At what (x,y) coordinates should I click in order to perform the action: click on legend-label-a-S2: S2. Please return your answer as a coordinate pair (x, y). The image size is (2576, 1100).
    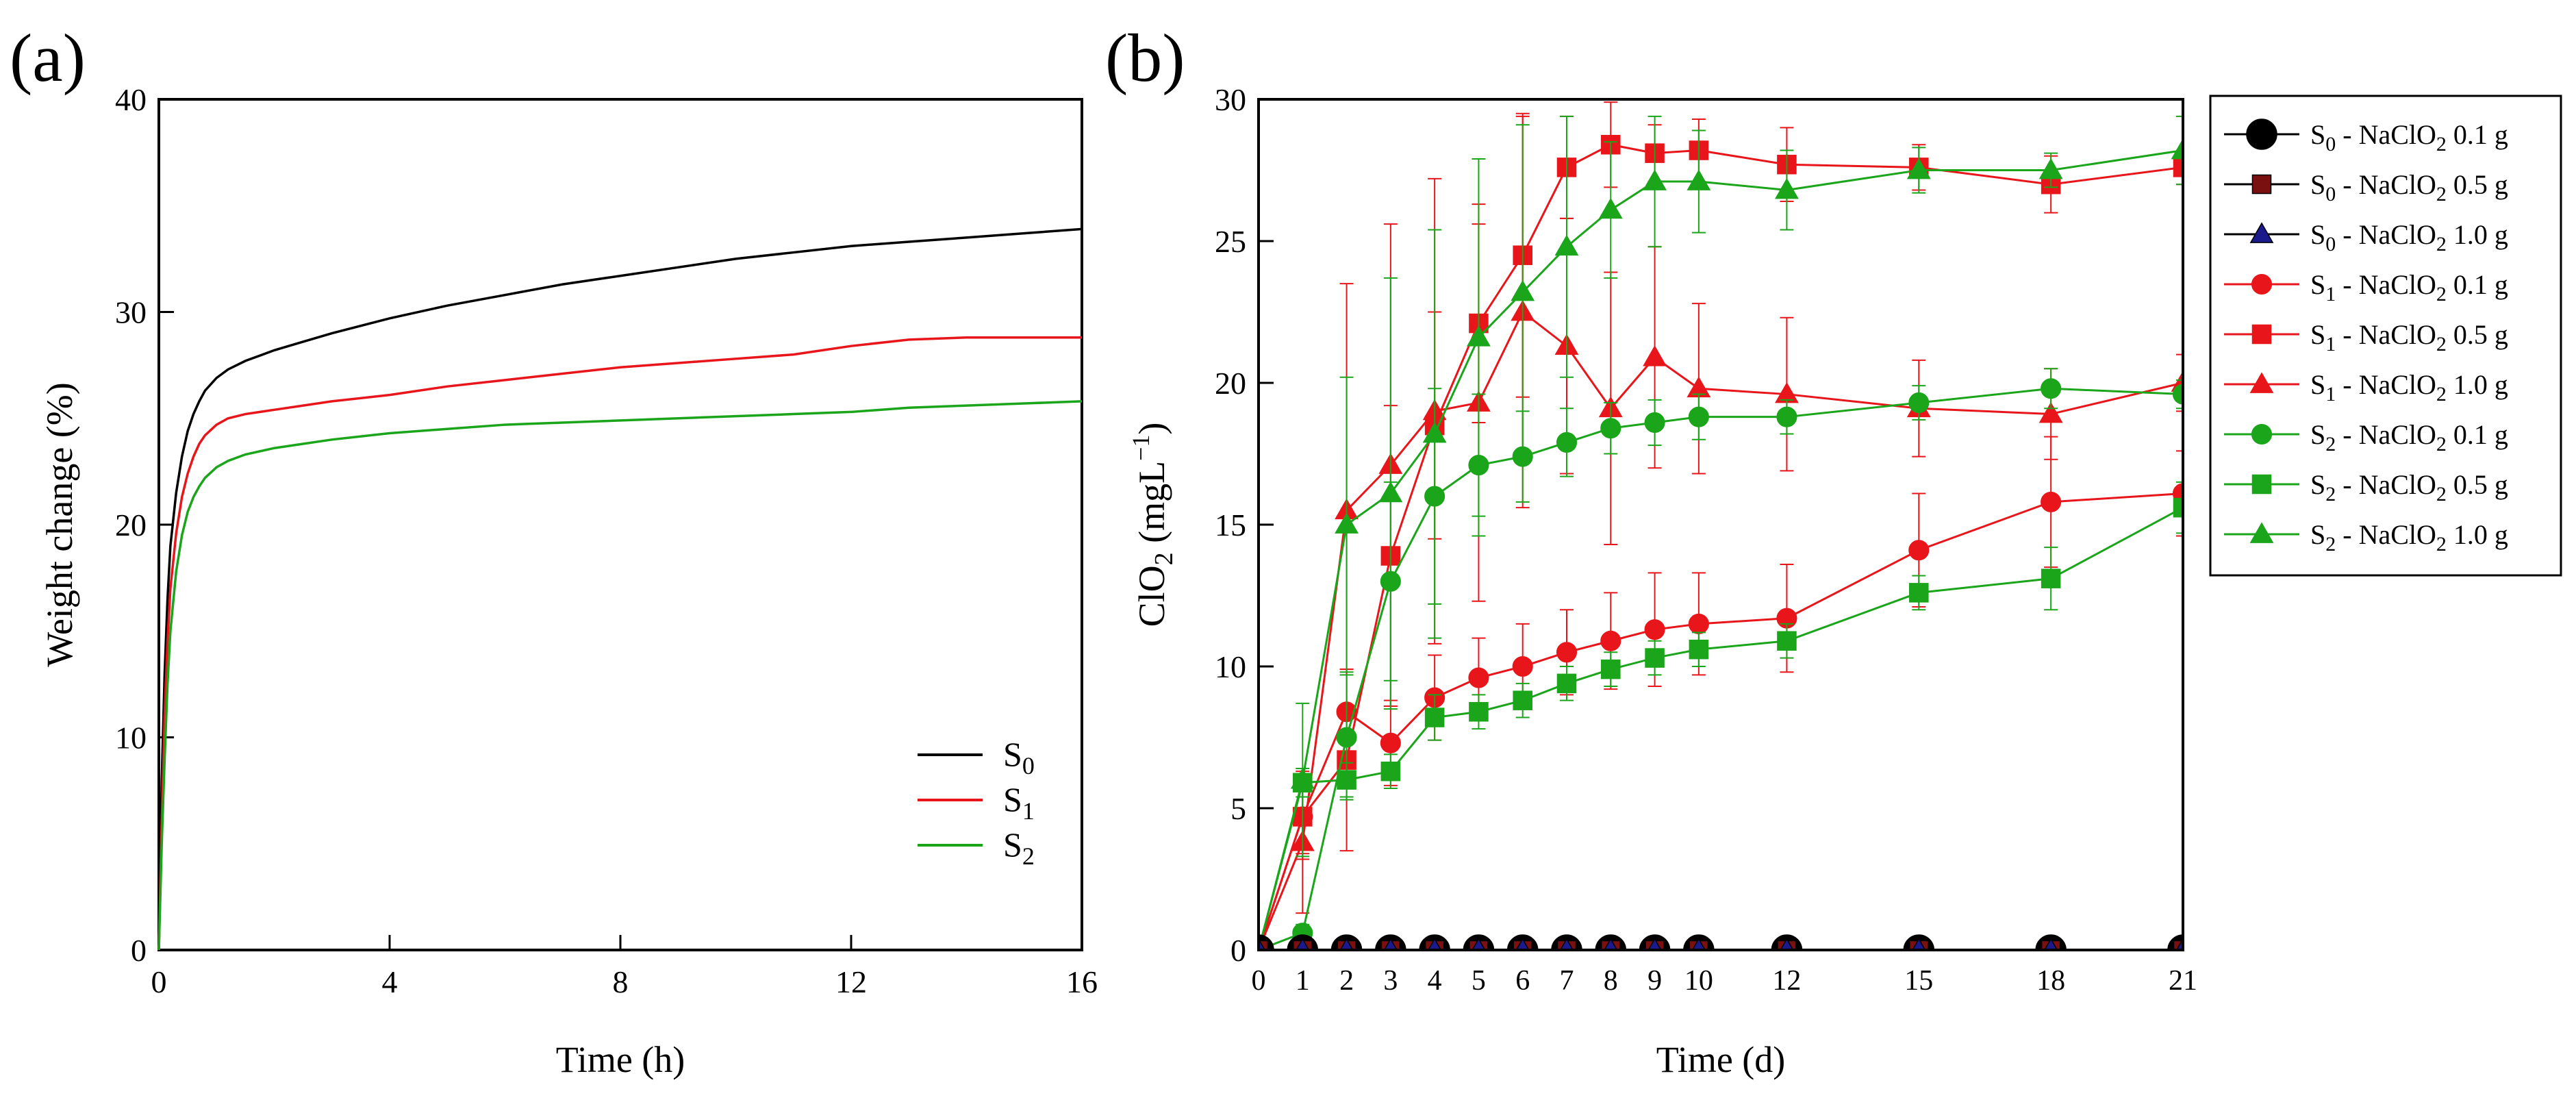
    Looking at the image, I should click on (1019, 847).